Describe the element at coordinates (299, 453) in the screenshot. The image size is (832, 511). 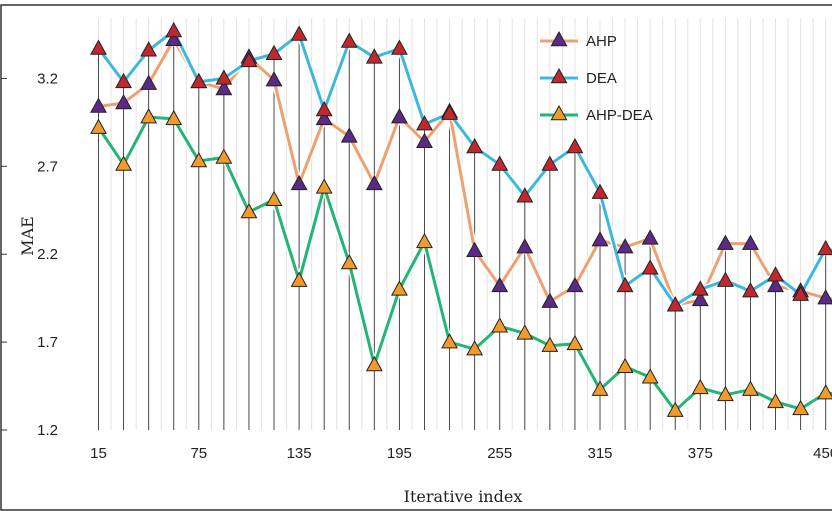
I see `x-tick-label: 135` at that location.